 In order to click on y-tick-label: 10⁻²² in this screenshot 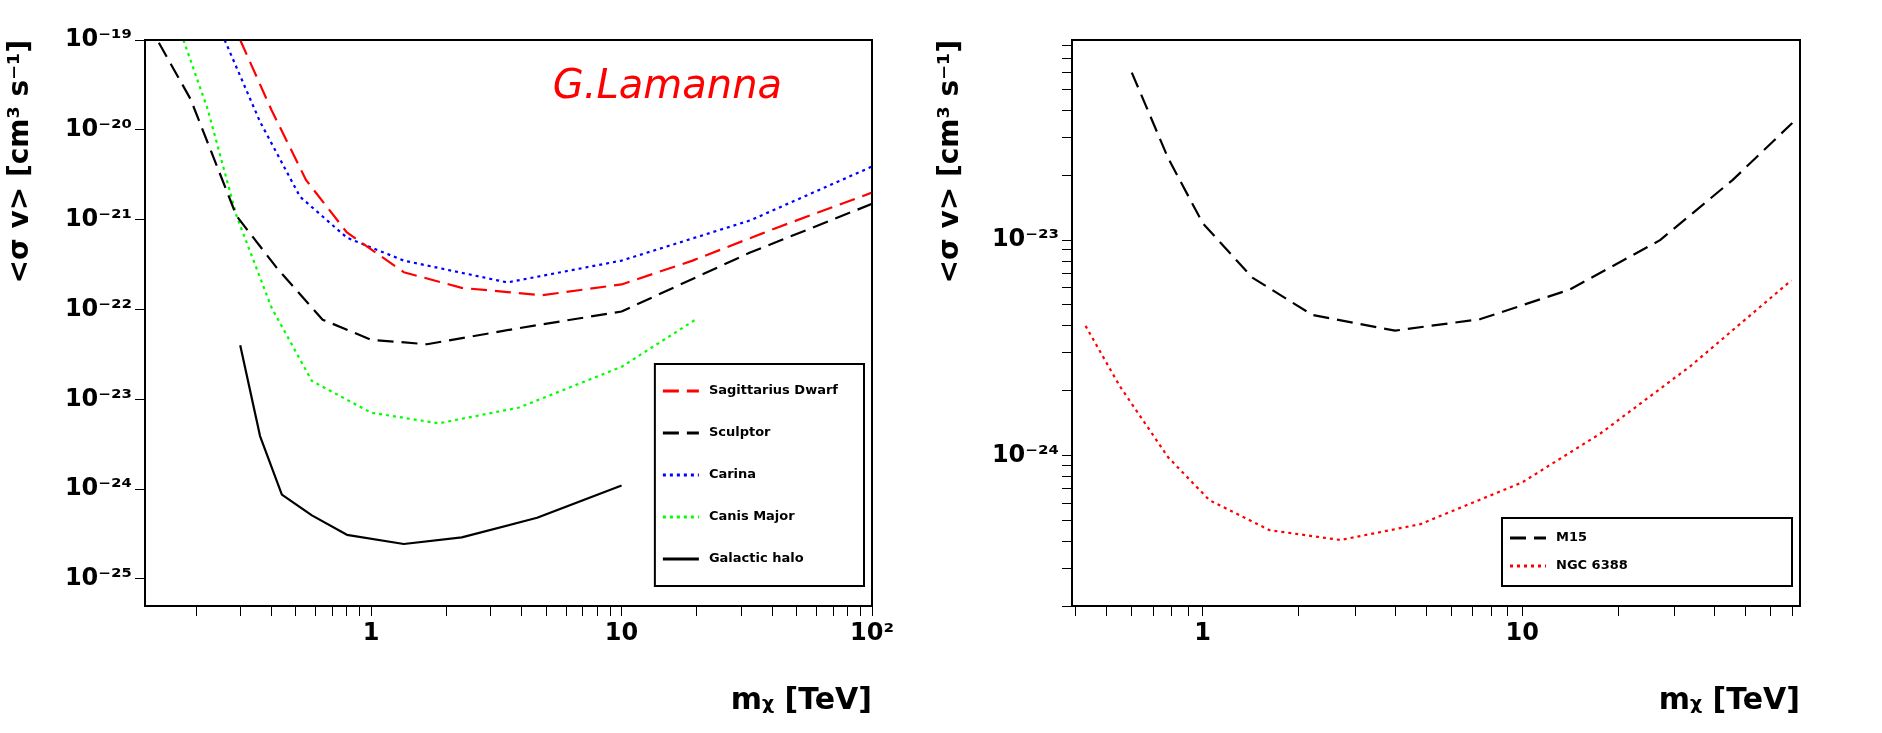, I will do `click(98, 307)`.